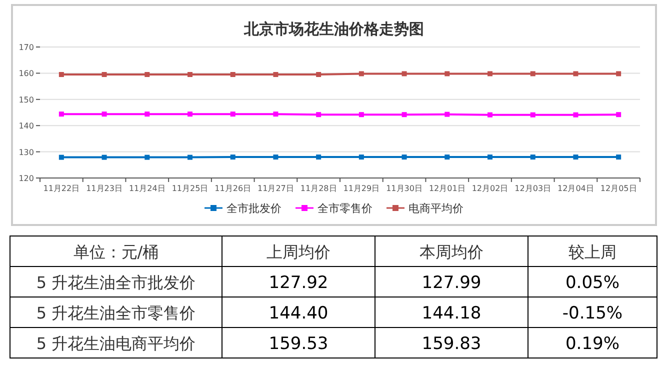 This screenshot has width=668, height=368. I want to click on text: 127.92, so click(298, 282).